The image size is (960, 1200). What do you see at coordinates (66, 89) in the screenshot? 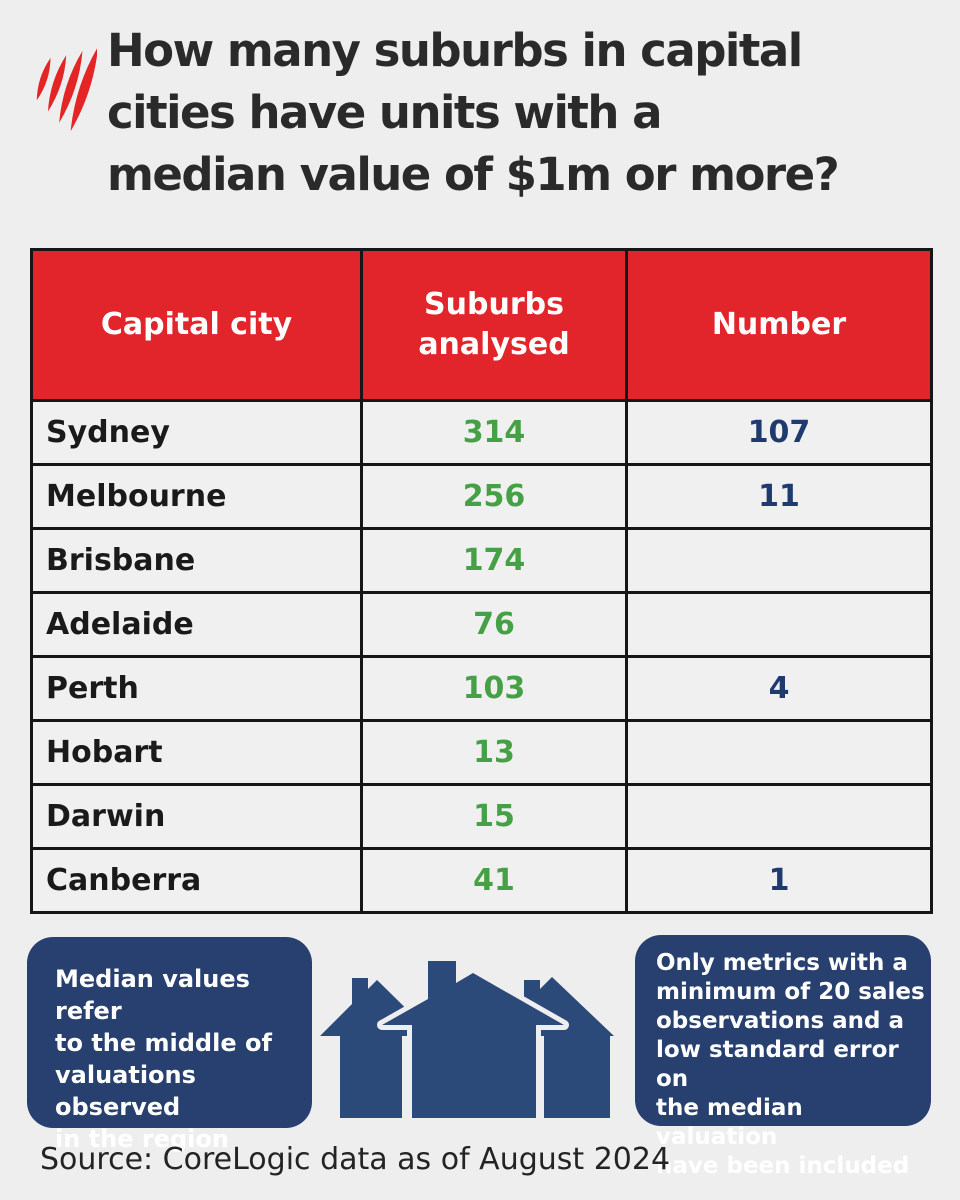
I see `sbs-logo-icon` at bounding box center [66, 89].